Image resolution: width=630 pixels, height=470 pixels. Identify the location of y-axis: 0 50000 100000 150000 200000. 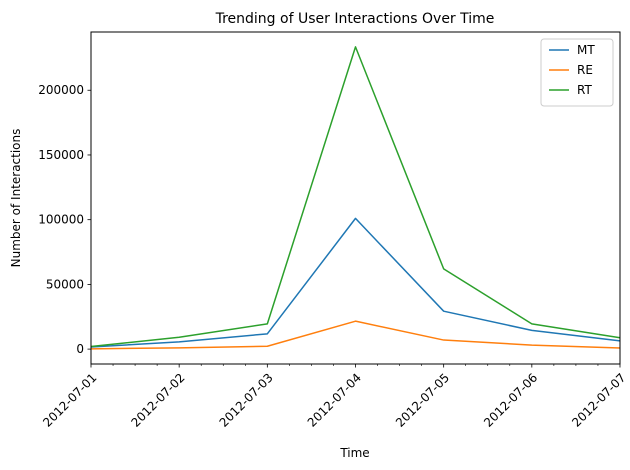
(64, 219).